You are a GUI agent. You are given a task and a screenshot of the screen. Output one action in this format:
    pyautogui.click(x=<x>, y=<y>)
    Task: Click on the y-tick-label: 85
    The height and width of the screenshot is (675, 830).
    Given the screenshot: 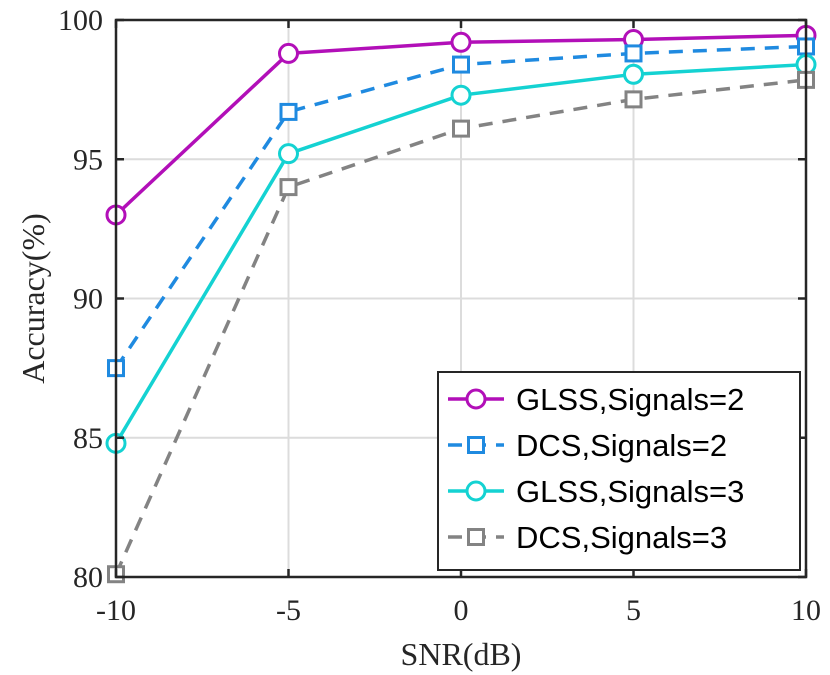 What is the action you would take?
    pyautogui.click(x=88, y=438)
    